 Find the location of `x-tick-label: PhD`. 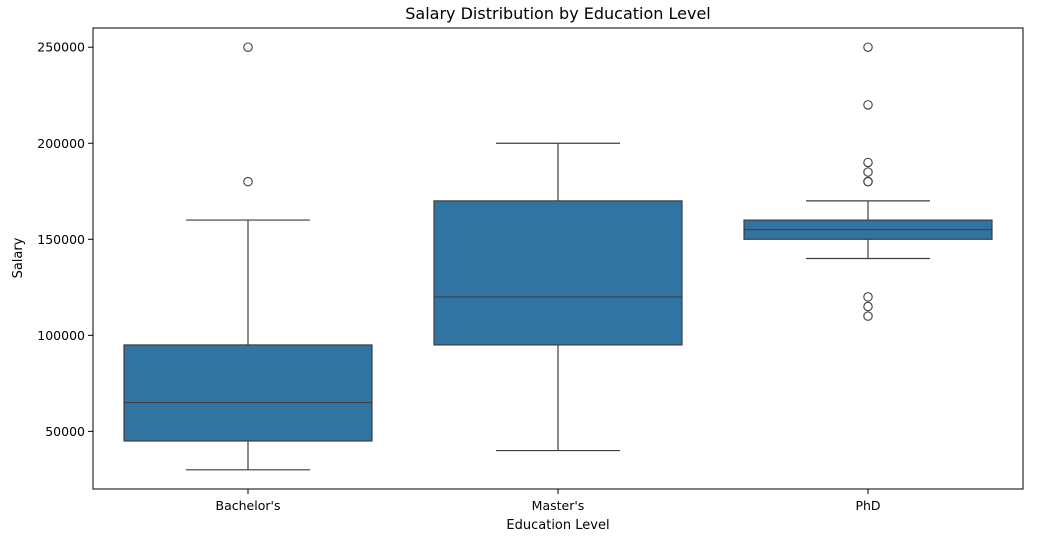

x-tick-label: PhD is located at coordinates (867, 505).